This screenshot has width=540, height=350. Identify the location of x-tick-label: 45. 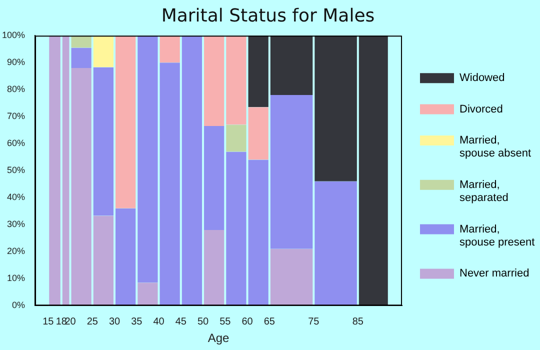
(181, 322).